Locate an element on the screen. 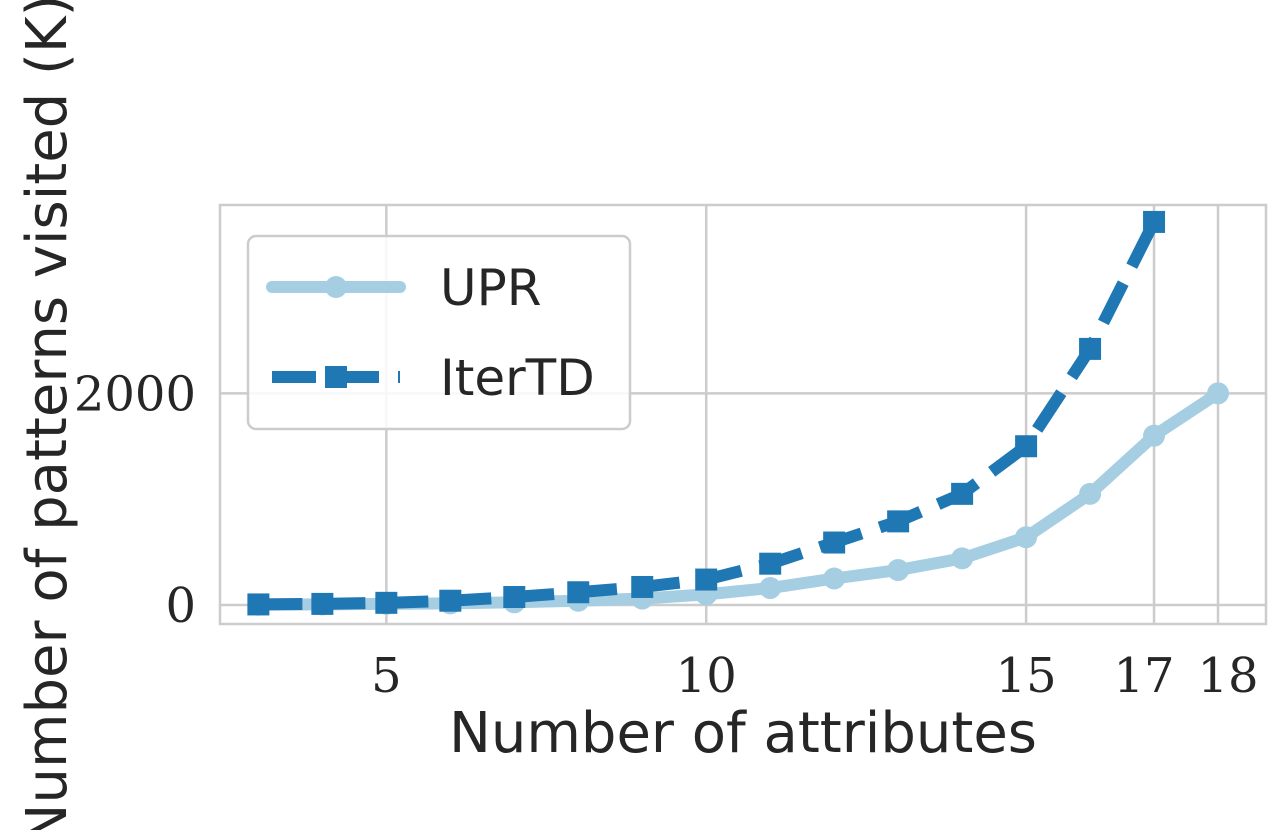  x-tick-label: 17 is located at coordinates (1144, 676).